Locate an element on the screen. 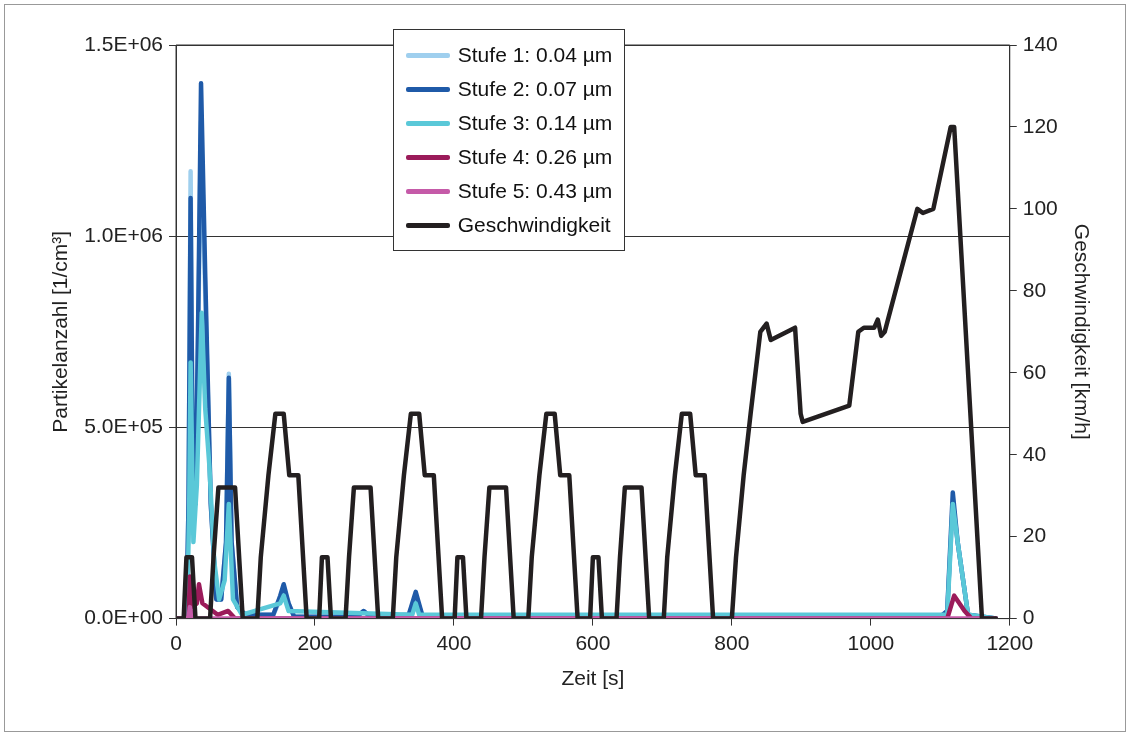  x-tick-label: 1200 is located at coordinates (1010, 642).